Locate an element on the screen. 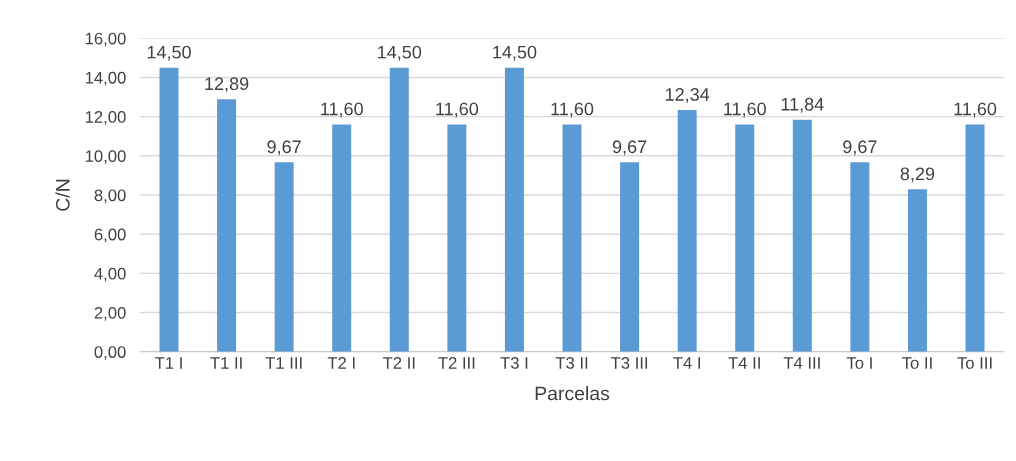 The image size is (1016, 461). x-tick-label: T2 I is located at coordinates (341, 363).